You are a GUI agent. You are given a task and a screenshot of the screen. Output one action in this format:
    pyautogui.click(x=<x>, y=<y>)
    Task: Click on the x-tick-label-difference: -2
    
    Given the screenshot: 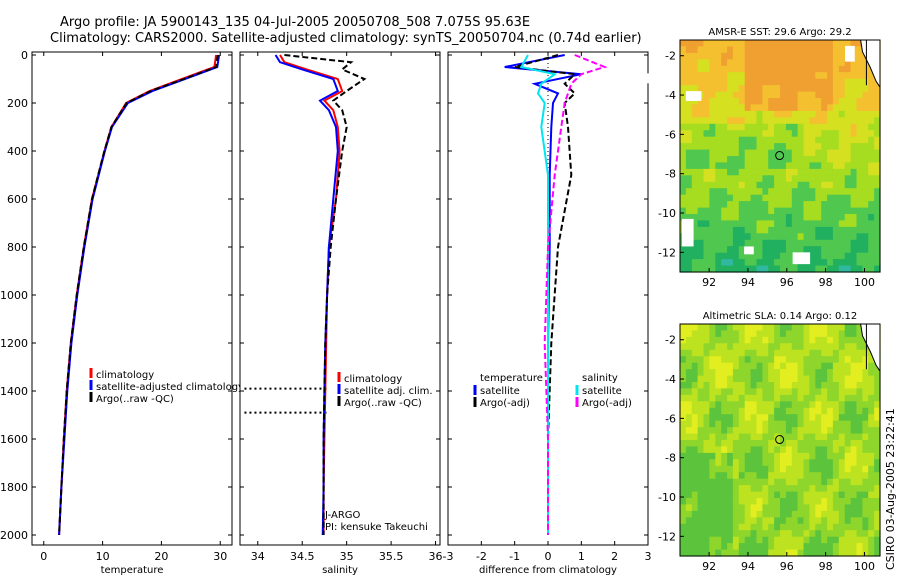 What is the action you would take?
    pyautogui.click(x=481, y=556)
    